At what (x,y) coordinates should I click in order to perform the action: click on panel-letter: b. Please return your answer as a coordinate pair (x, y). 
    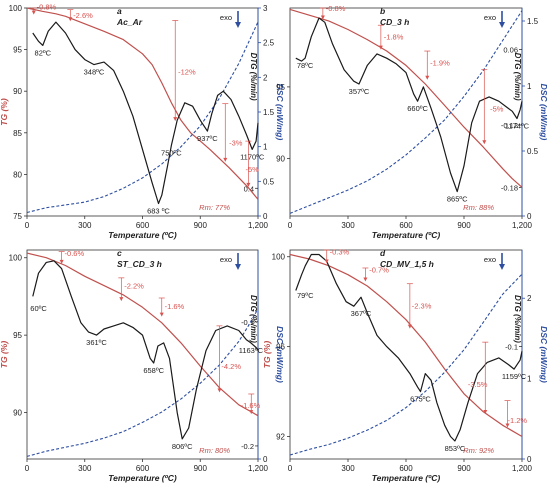
    Looking at the image, I should click on (382, 11).